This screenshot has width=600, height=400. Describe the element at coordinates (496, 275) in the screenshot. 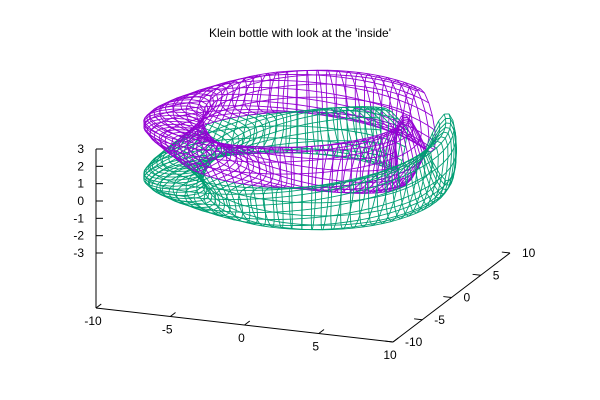

I see `y-tick-label: 5` at that location.